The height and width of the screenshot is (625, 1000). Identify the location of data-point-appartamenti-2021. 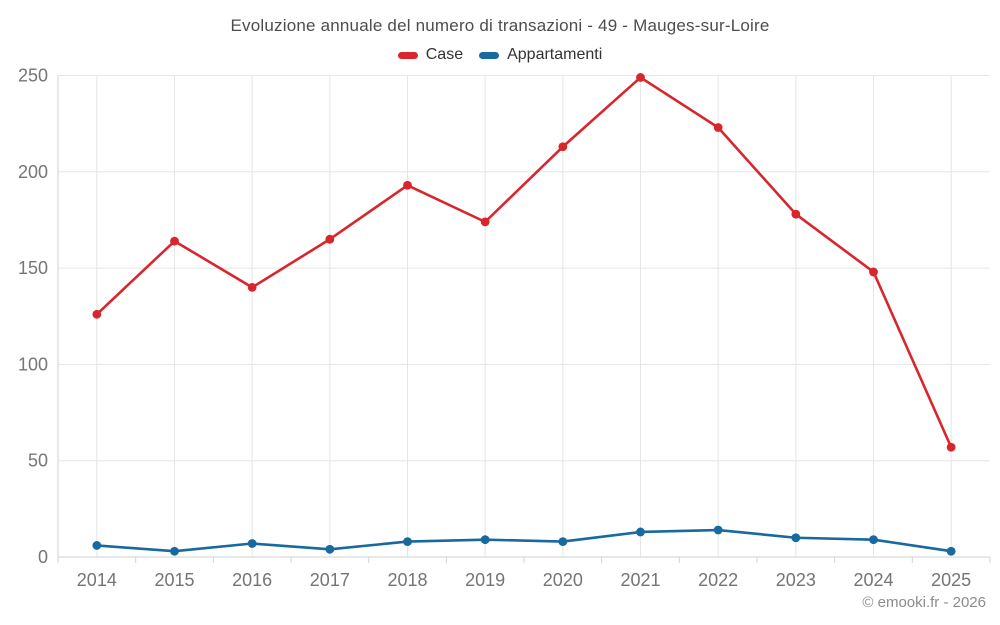
(640, 532).